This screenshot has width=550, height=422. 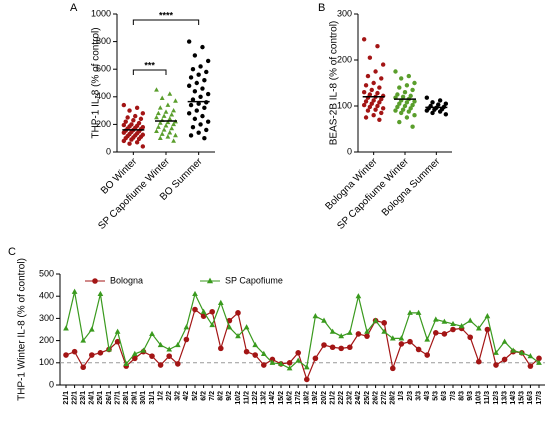 What do you see at coordinates (453, 396) in the screenshot?
I see `x-tick-label: 7/3` at bounding box center [453, 396].